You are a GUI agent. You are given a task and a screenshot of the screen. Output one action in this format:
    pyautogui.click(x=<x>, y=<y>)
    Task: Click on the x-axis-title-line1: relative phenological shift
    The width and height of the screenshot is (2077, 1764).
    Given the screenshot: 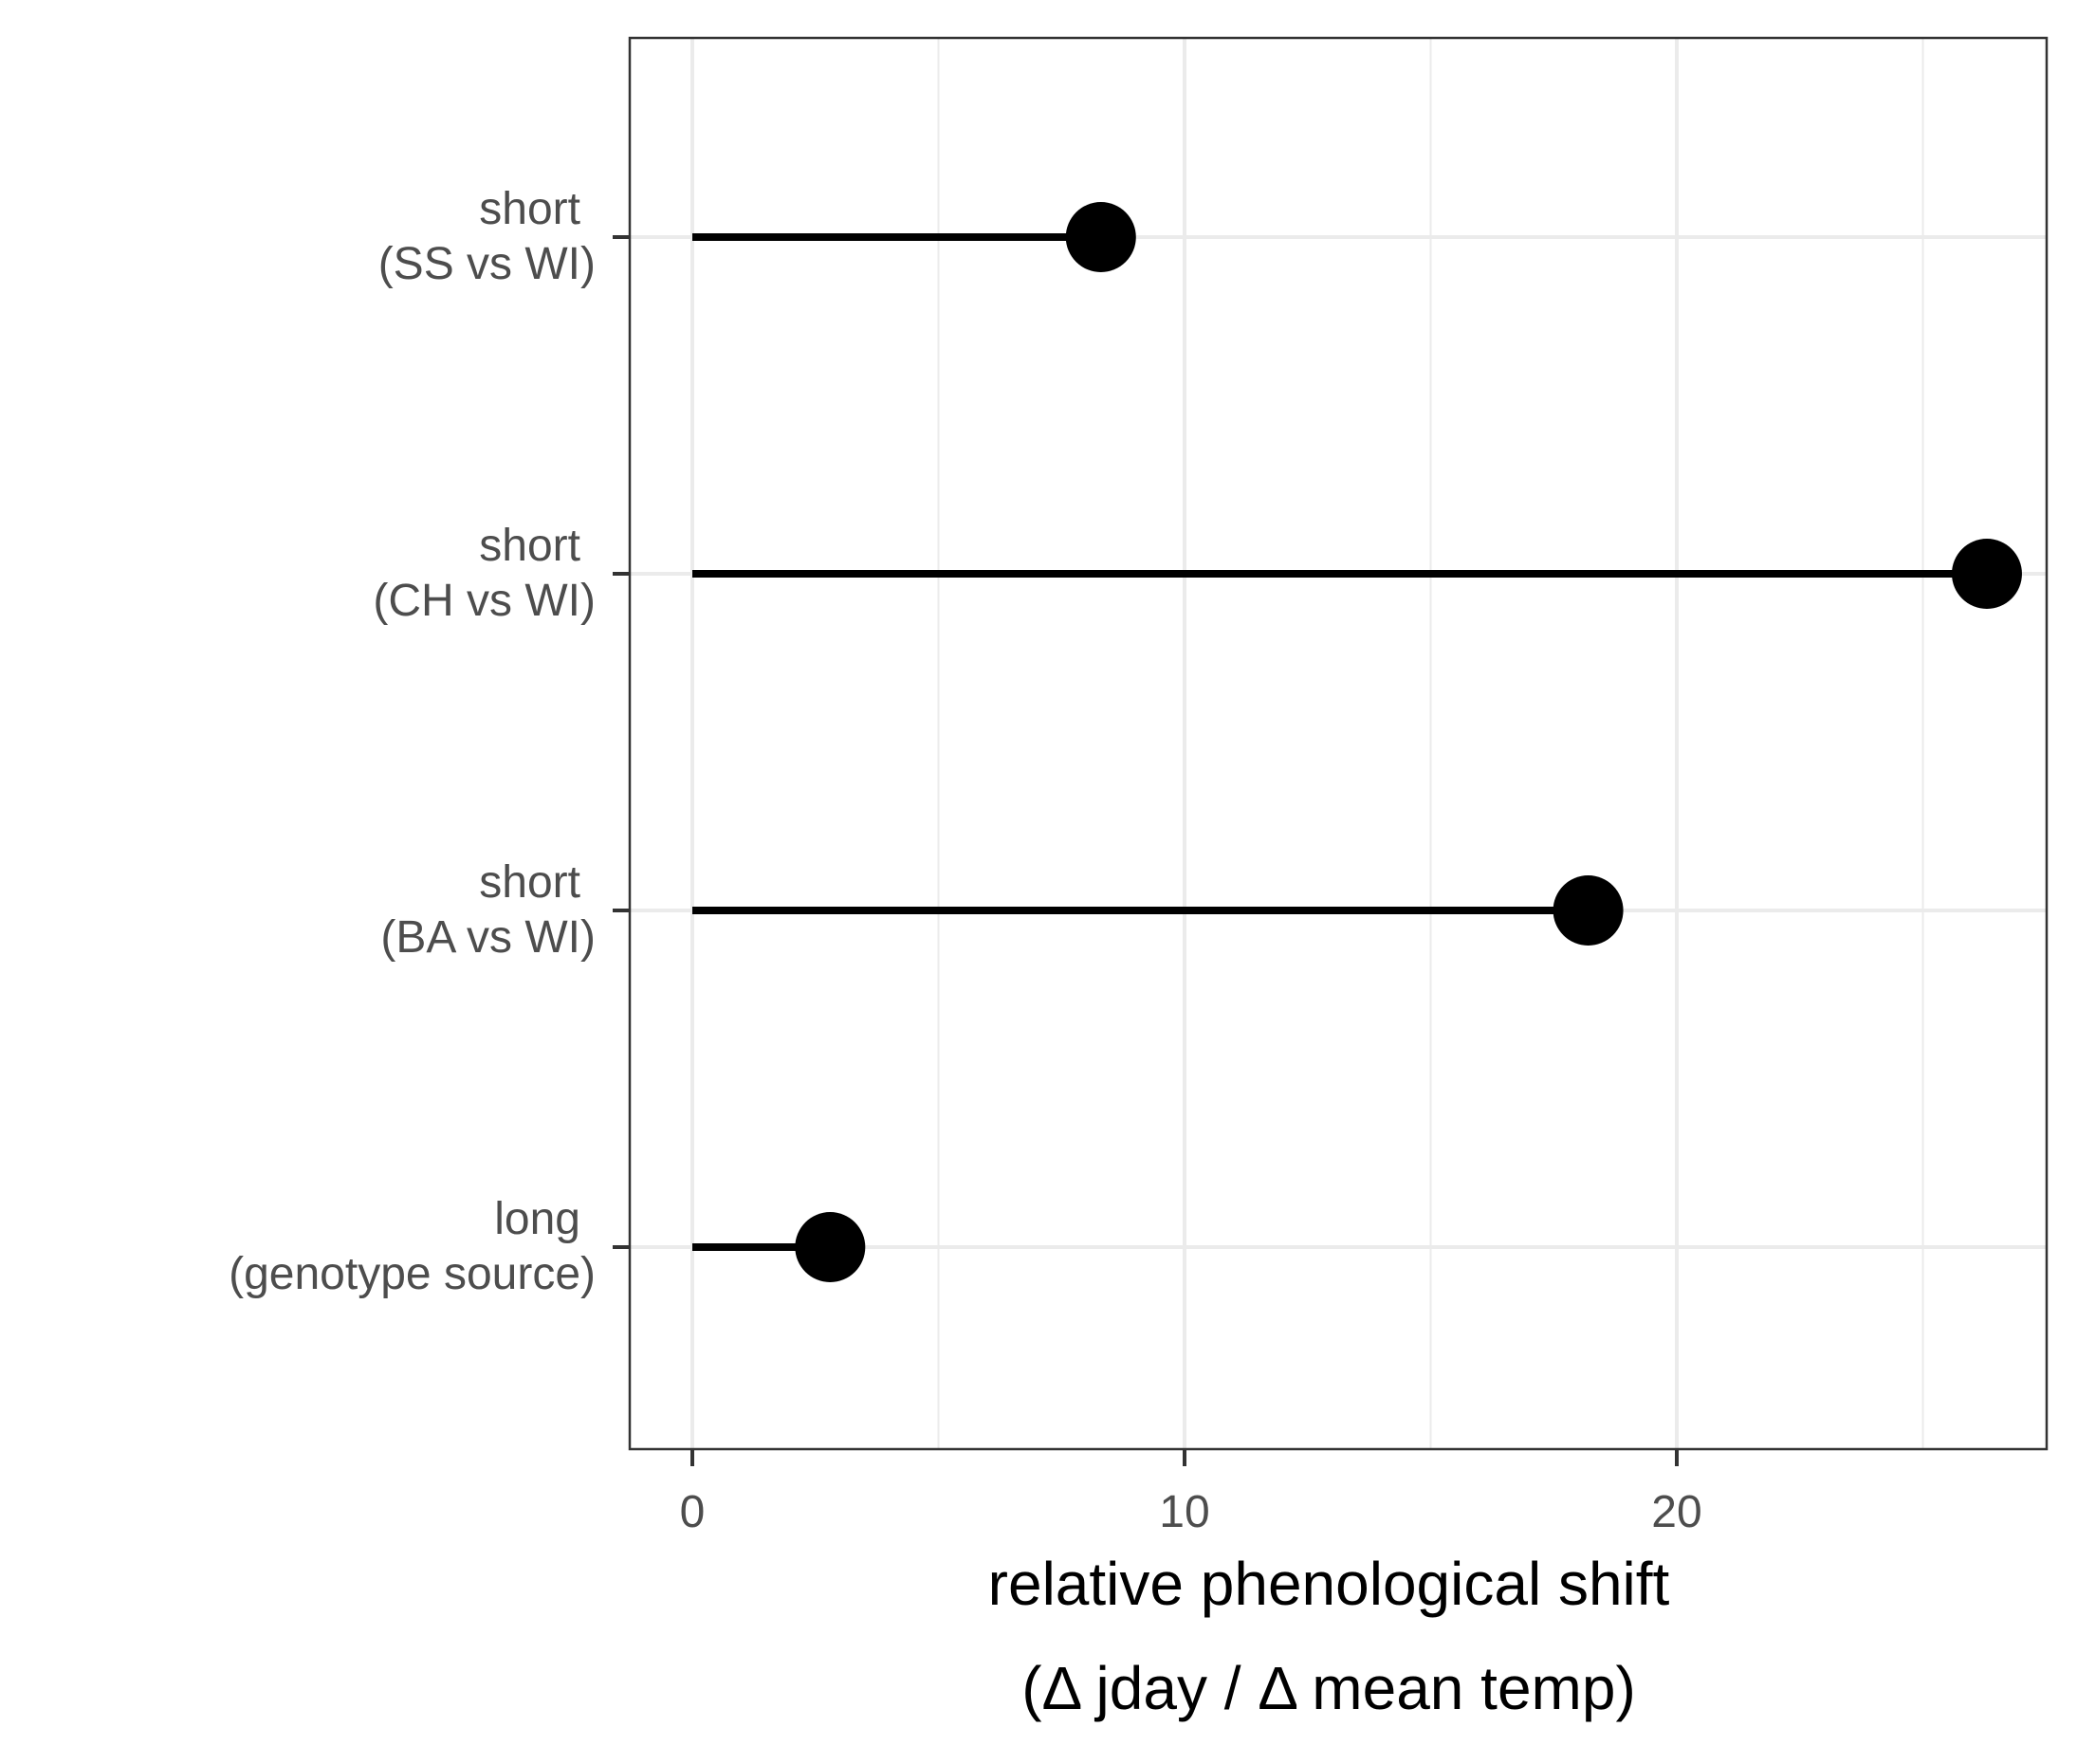 What is the action you would take?
    pyautogui.click(x=1329, y=1584)
    